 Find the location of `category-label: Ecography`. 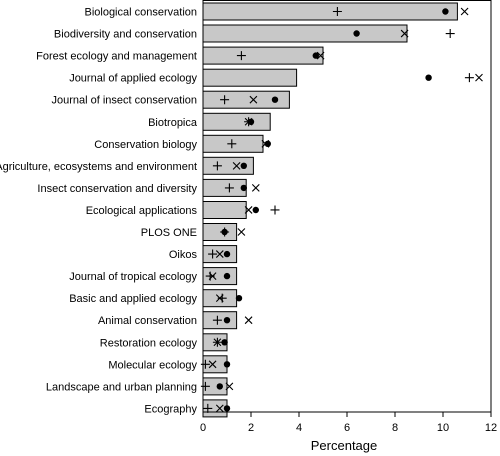

category-label: Ecography is located at coordinates (170, 409).